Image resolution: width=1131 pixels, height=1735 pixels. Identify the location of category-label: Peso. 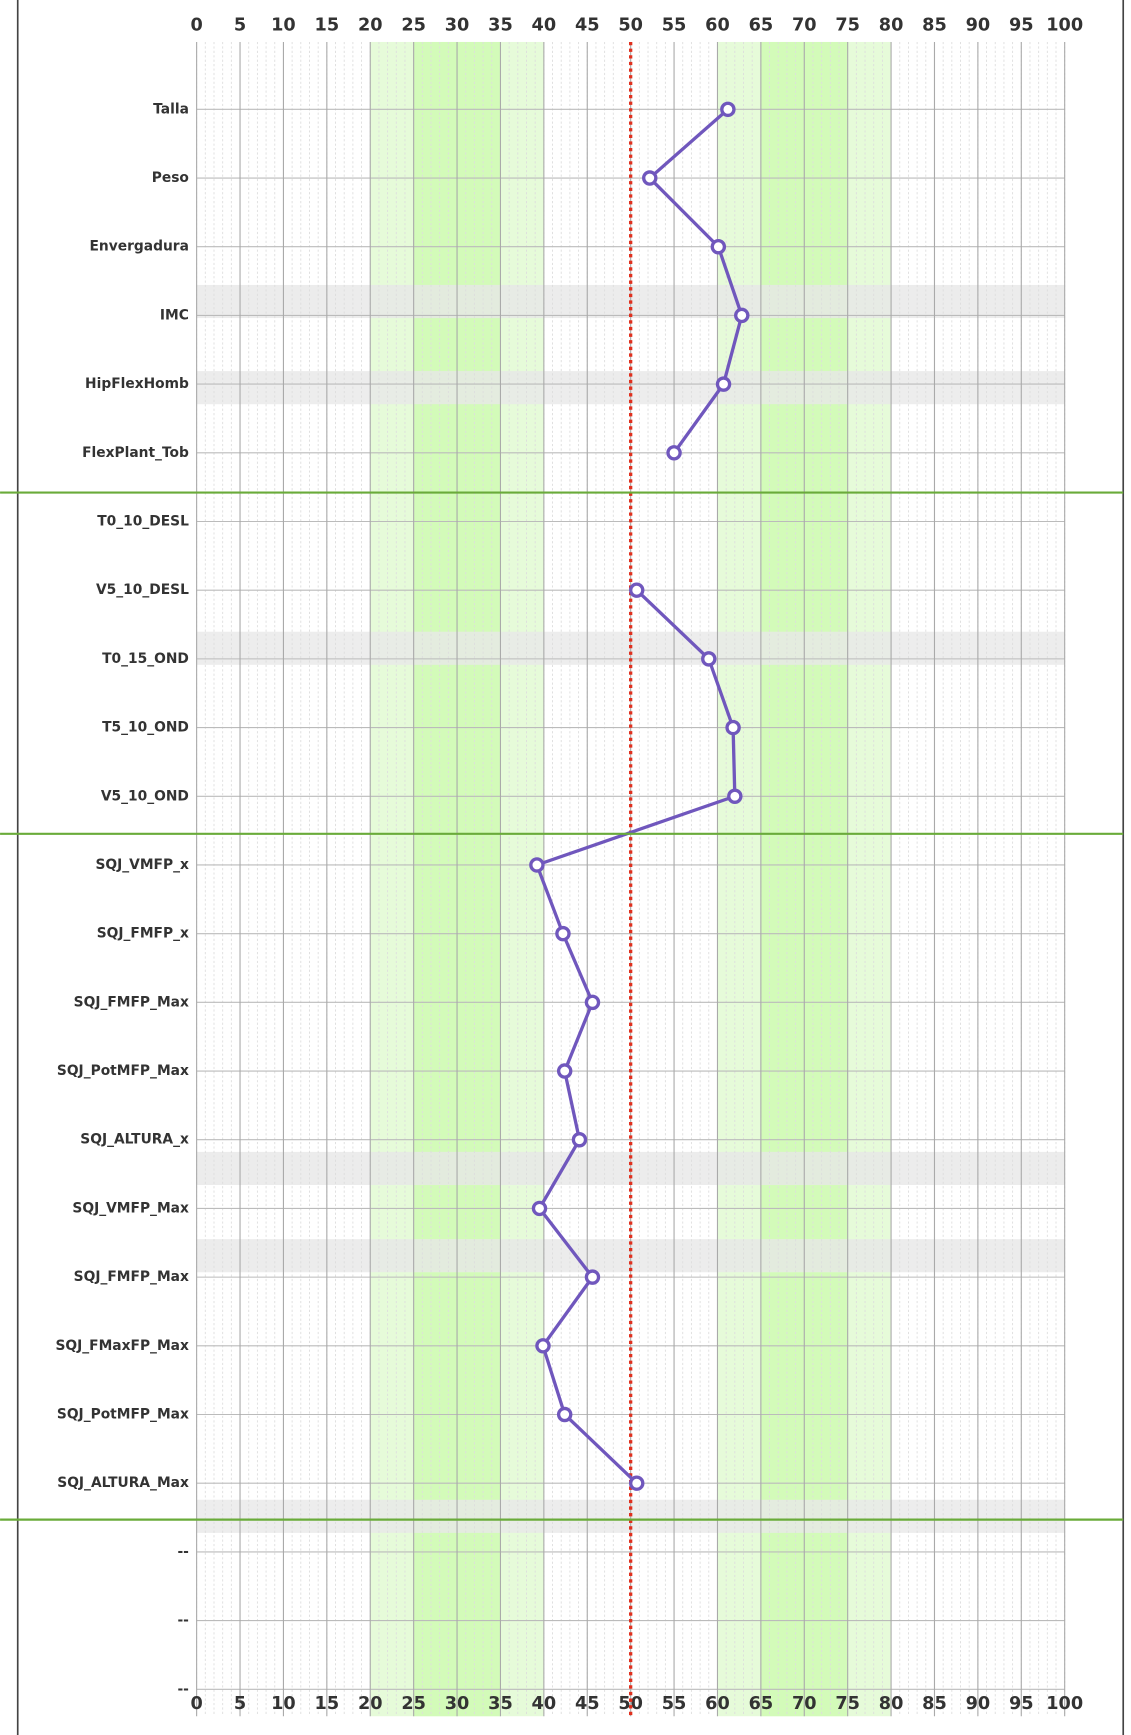
(170, 178).